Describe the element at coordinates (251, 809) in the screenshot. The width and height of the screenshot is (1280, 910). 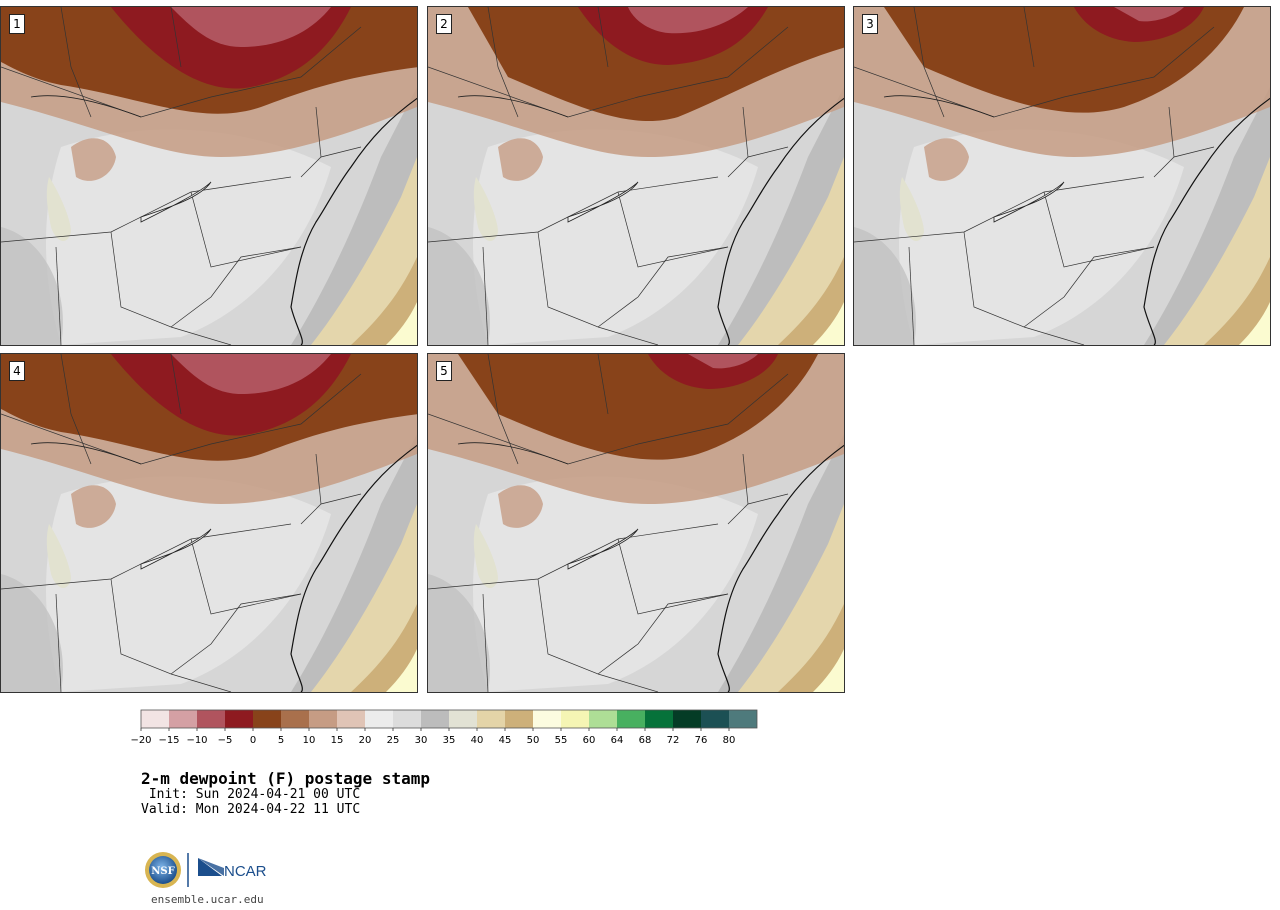
I see `valid-time: Valid: Mon 2024-04-22 11 UTC` at that location.